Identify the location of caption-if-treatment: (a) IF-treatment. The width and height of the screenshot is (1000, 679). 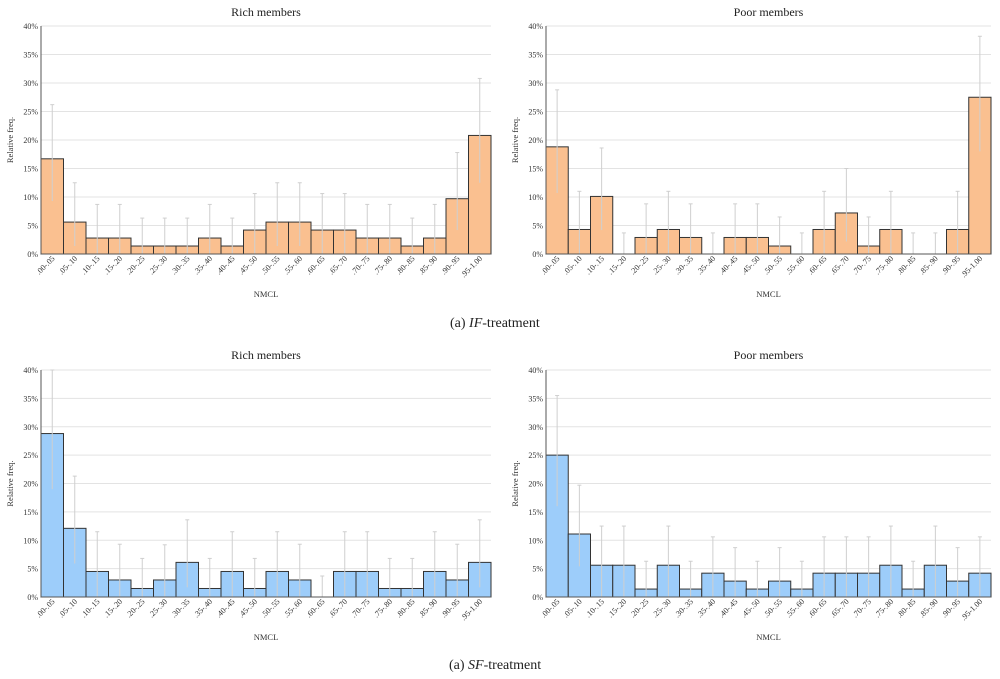
(495, 324).